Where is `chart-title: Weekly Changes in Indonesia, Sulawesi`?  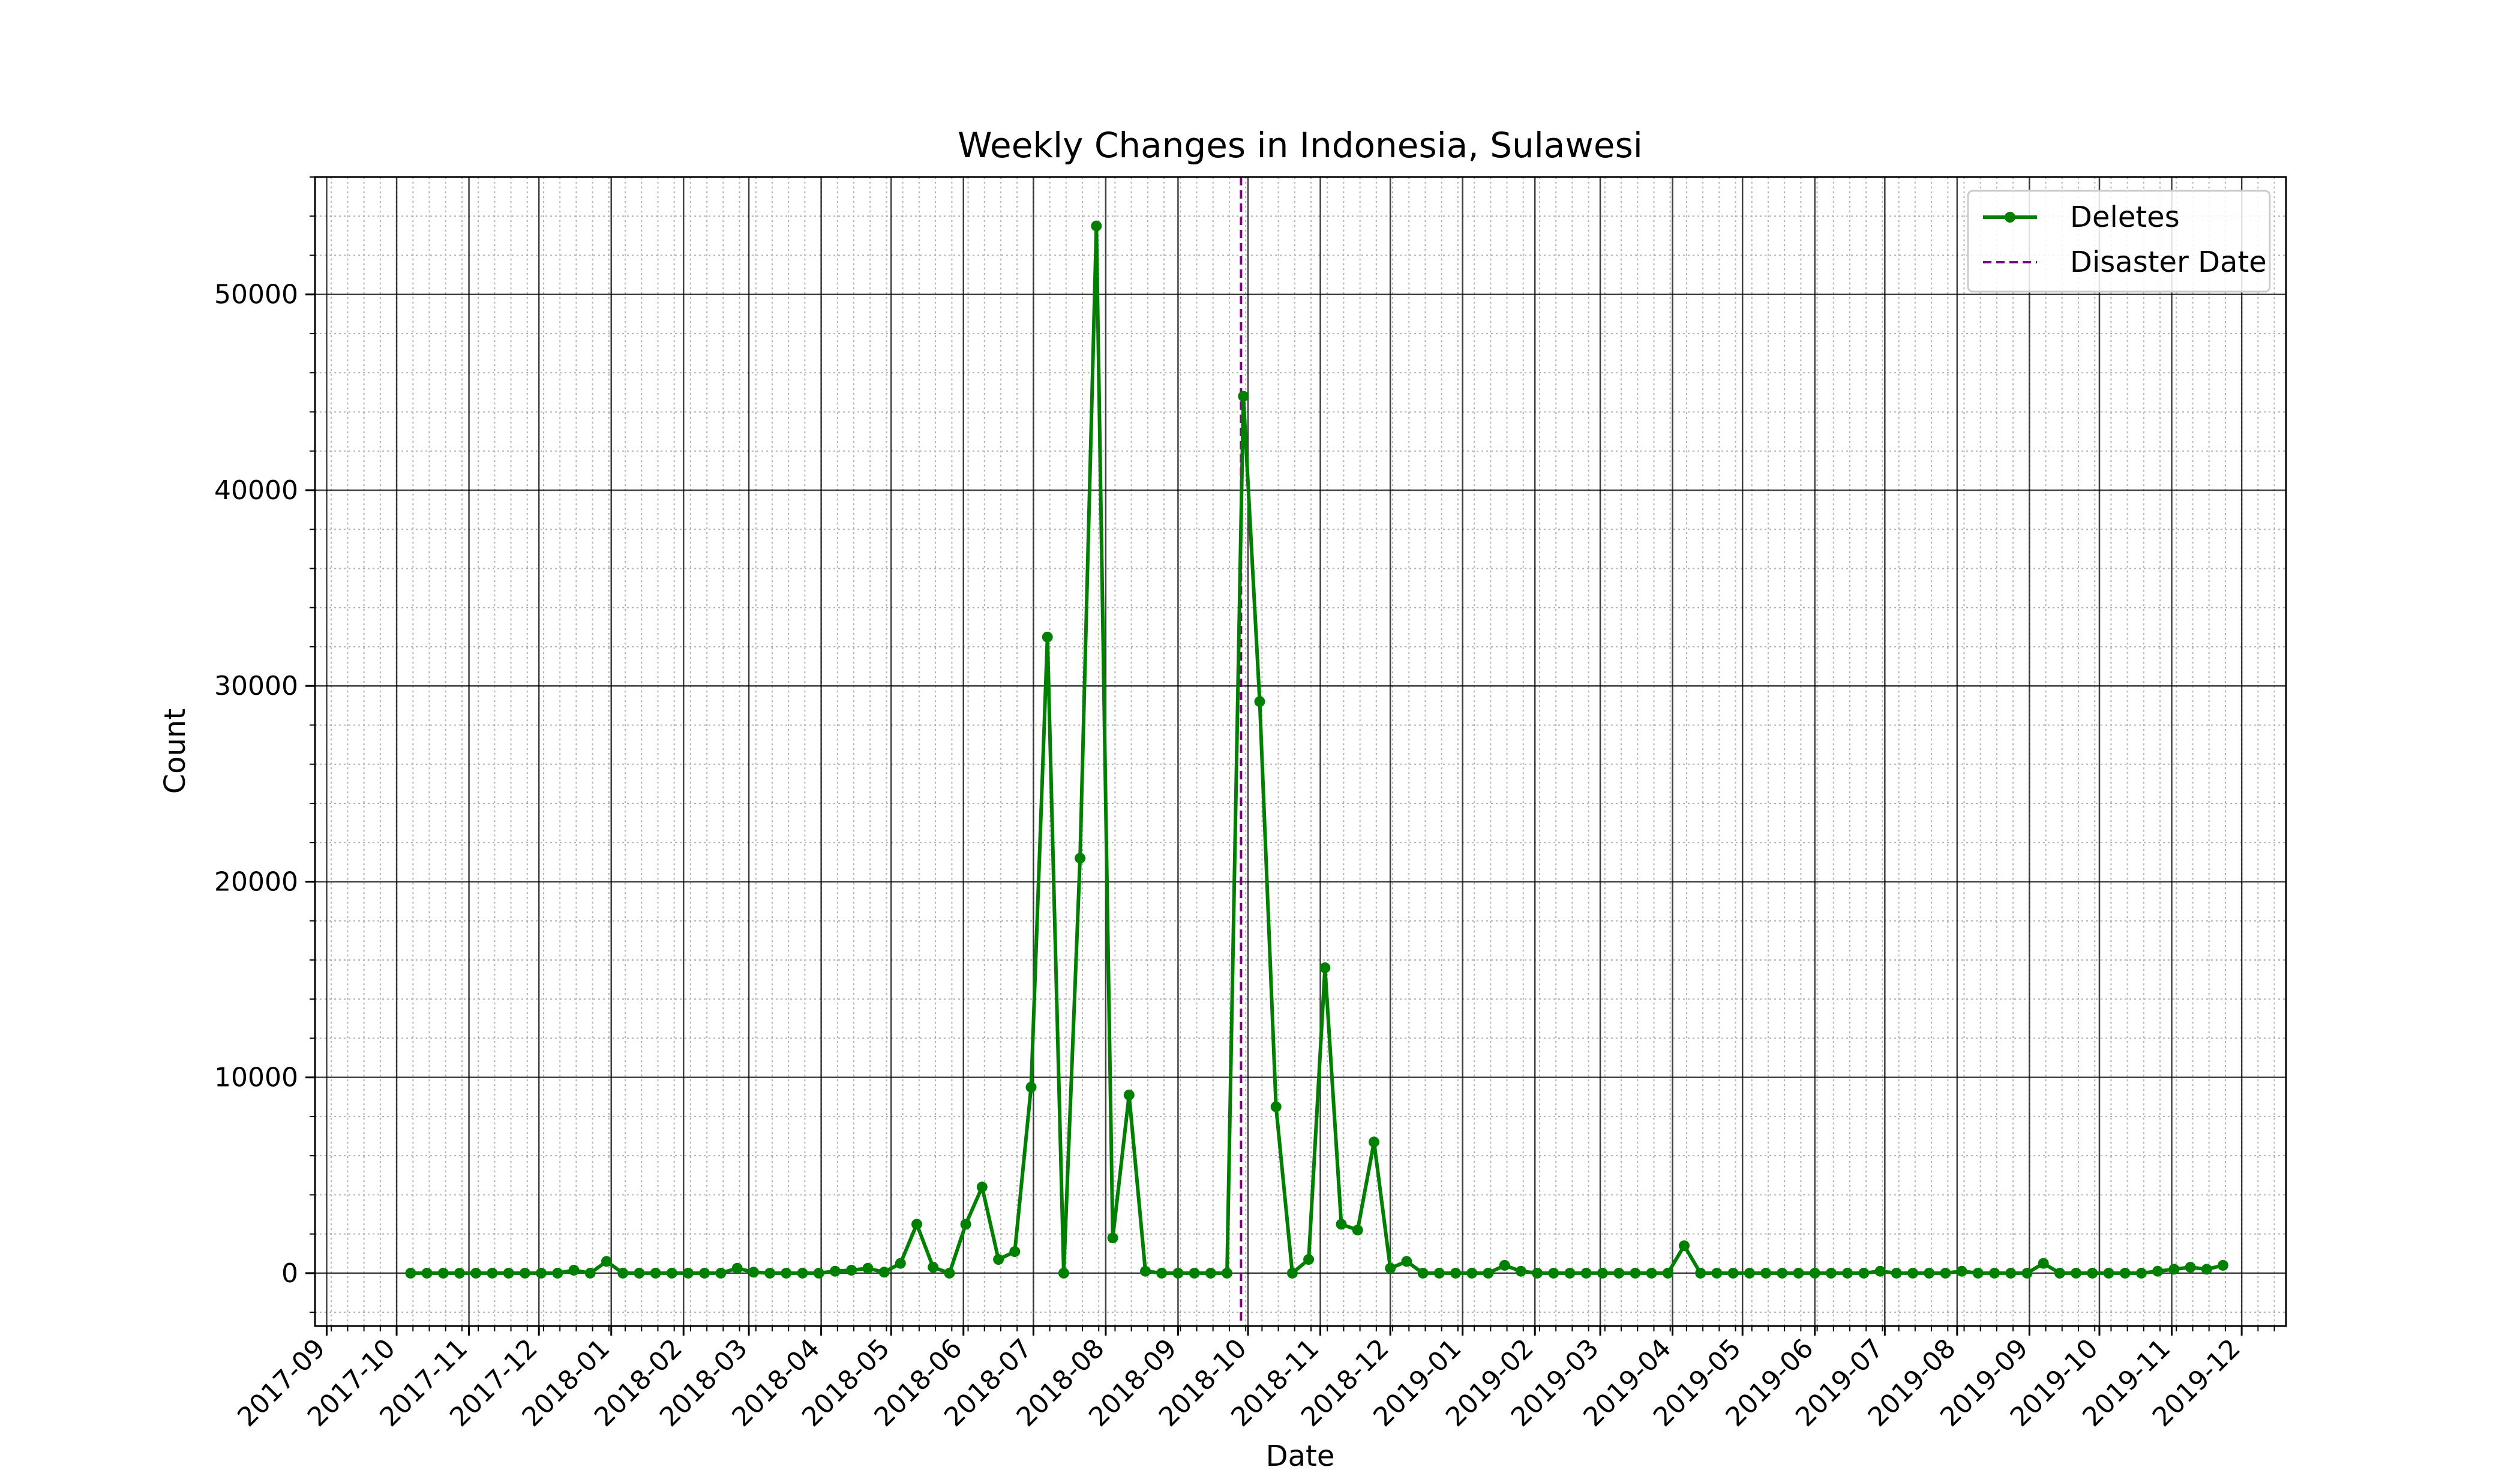 chart-title: Weekly Changes in Indonesia, Sulawesi is located at coordinates (1300, 145).